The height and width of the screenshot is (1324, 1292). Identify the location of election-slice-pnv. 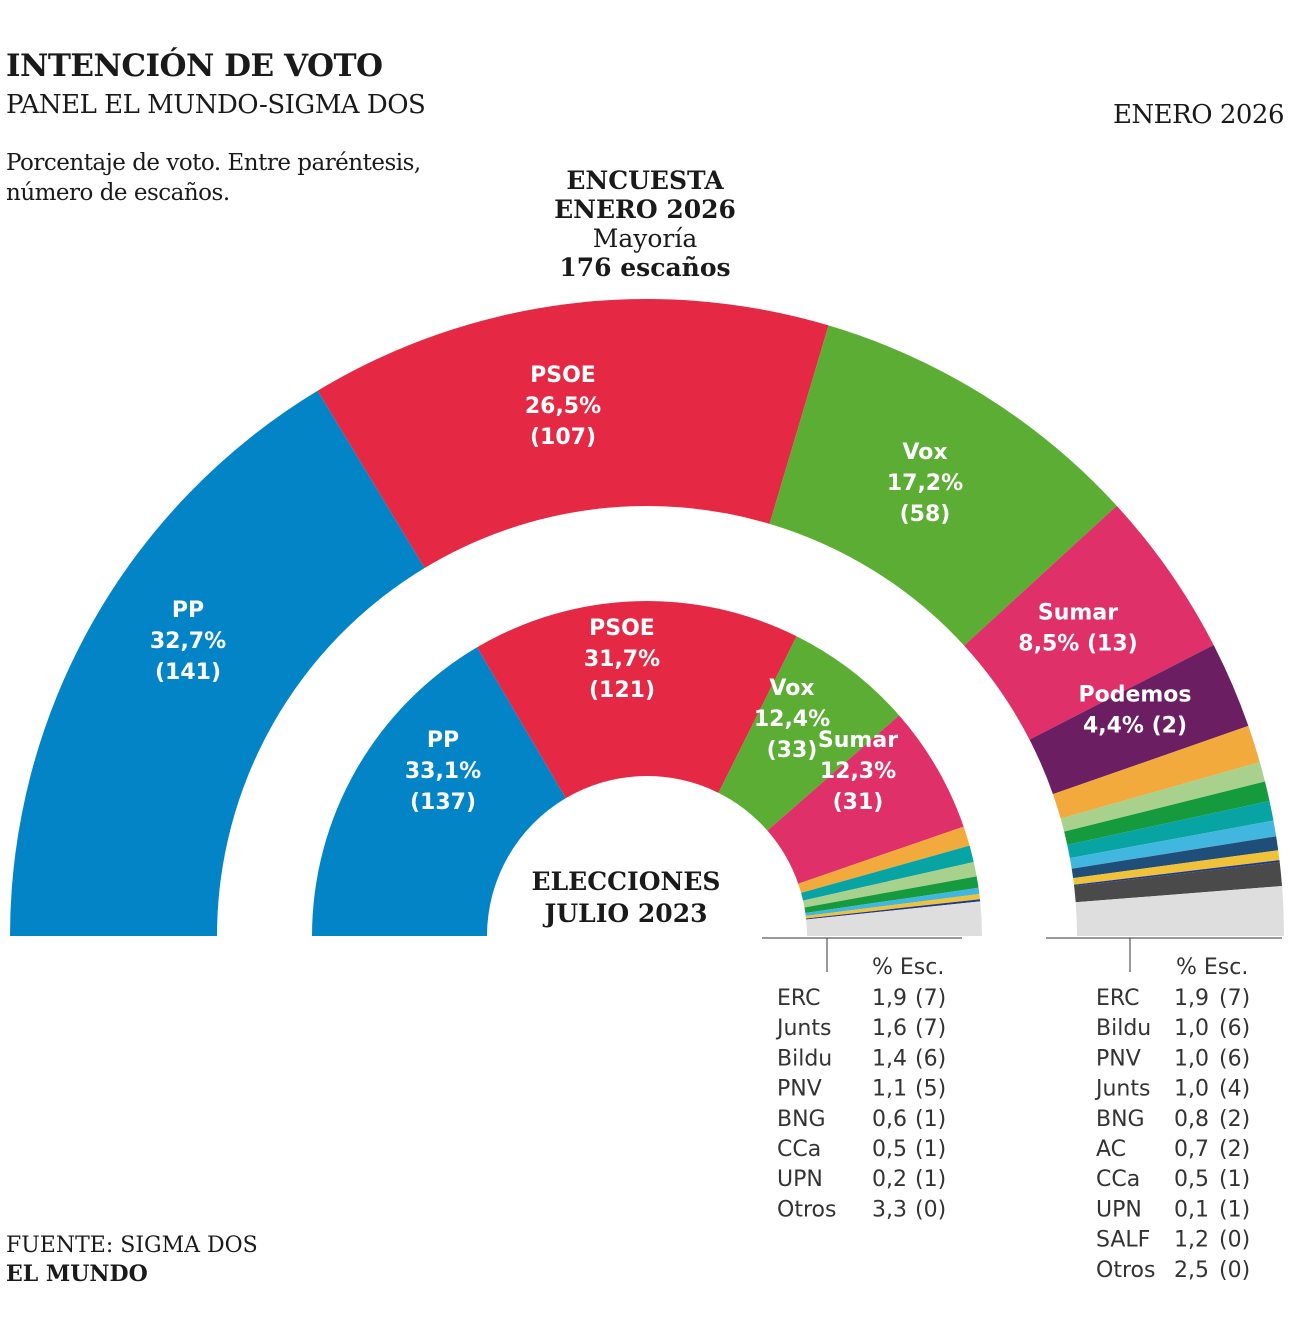
(891, 894).